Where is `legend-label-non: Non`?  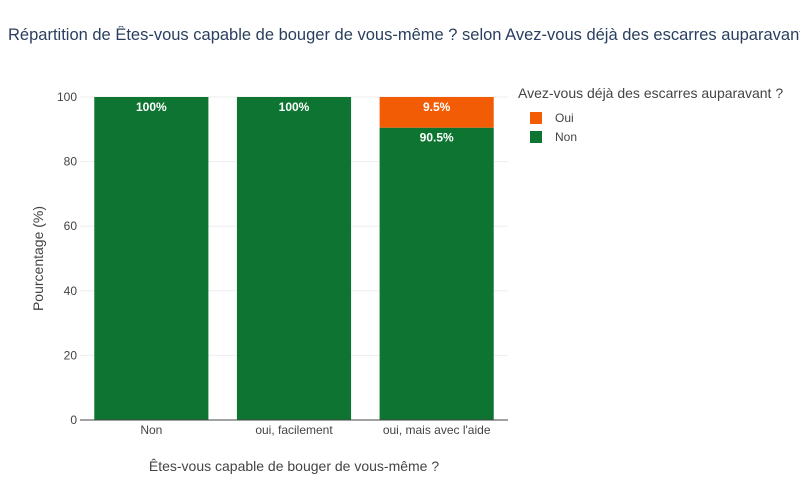 legend-label-non: Non is located at coordinates (566, 137).